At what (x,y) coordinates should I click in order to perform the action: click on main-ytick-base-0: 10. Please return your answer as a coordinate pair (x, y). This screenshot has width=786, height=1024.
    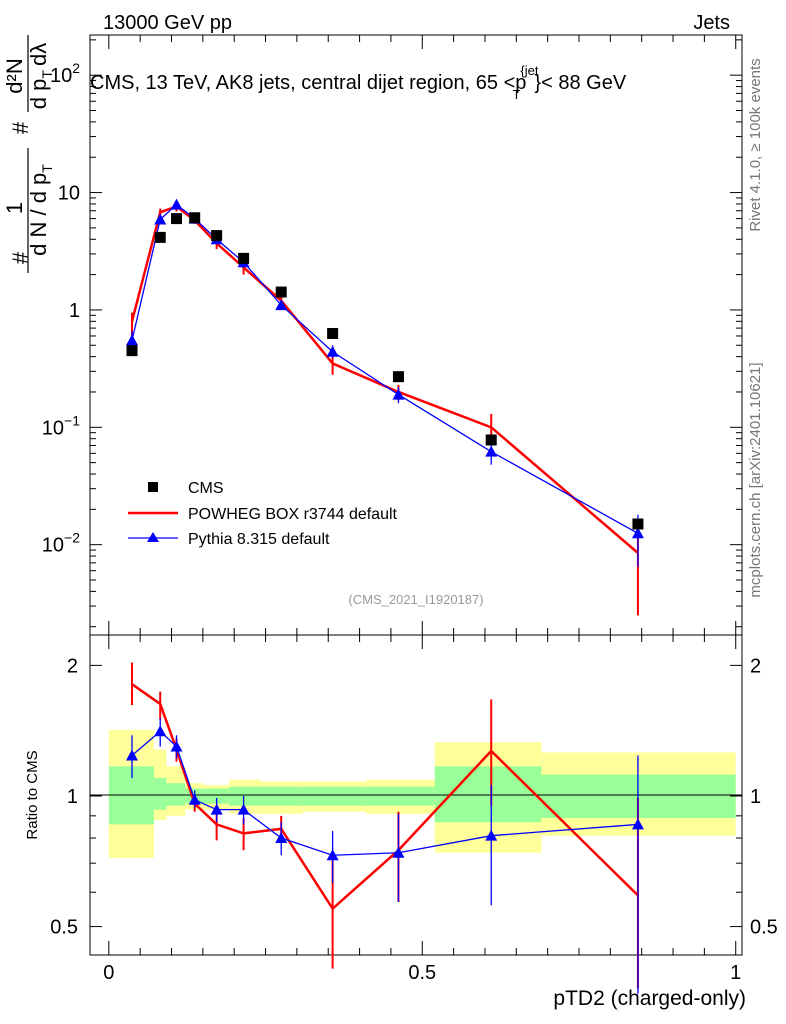
    Looking at the image, I should click on (53, 546).